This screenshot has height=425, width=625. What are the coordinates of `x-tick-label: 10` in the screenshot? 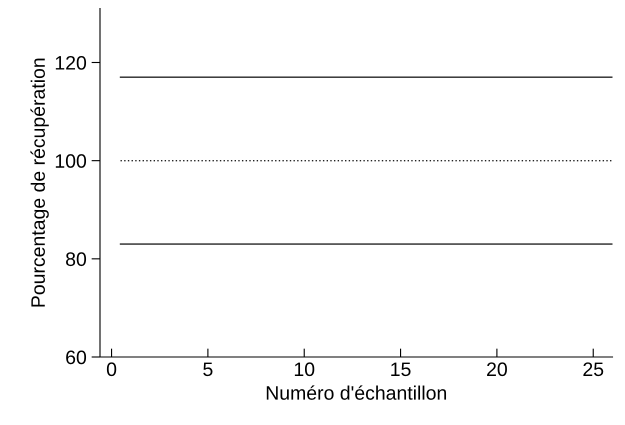 It's located at (304, 369).